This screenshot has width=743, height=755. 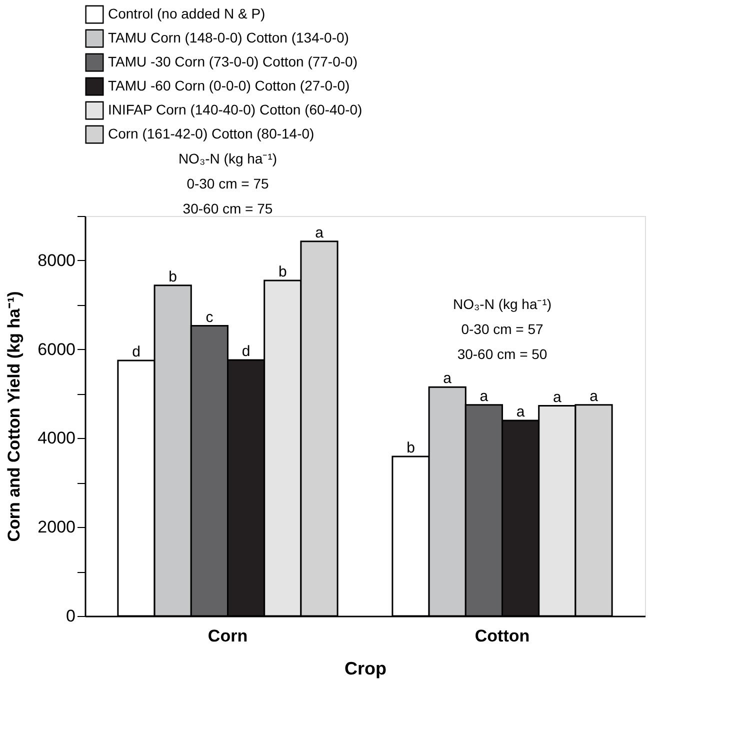 I want to click on legend-label: TAMU -30 Corn (73-0-0) Cotton (77-0-0), so click(x=233, y=62).